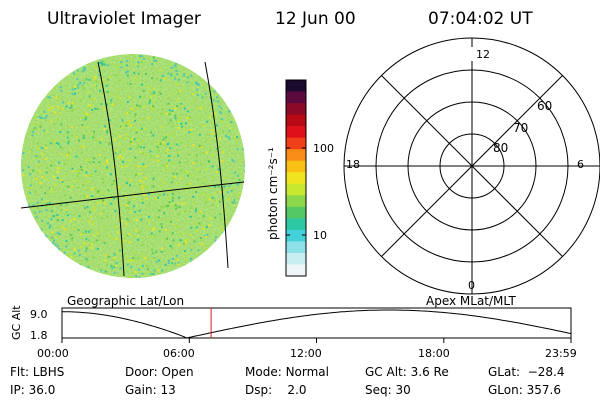 Image resolution: width=600 pixels, height=400 pixels. Describe the element at coordinates (320, 235) in the screenshot. I see `colorbar-tick-label: 10` at that location.